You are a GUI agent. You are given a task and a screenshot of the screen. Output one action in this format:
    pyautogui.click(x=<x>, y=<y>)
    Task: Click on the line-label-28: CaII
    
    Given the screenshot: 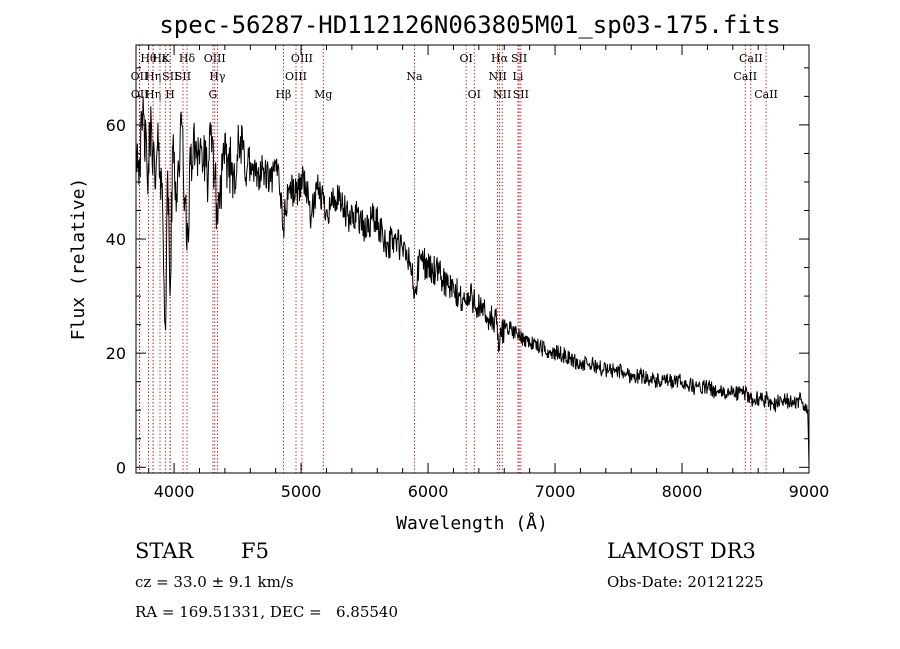 What is the action you would take?
    pyautogui.click(x=745, y=76)
    